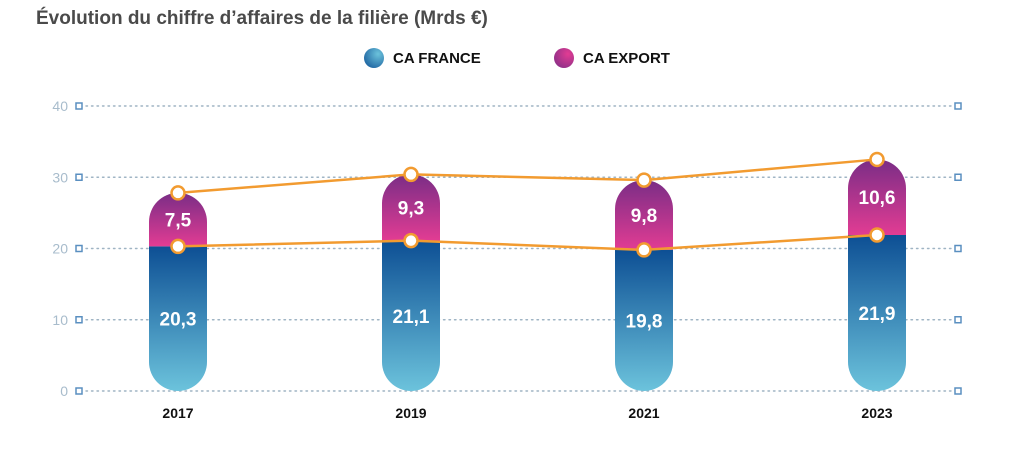  Describe the element at coordinates (60, 320) in the screenshot. I see `y-tick-label: 10` at that location.